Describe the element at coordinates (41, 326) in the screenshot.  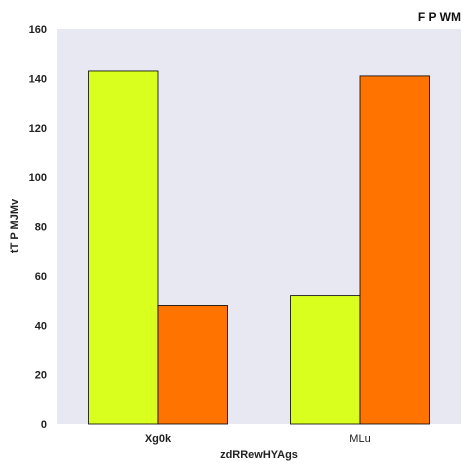
I see `y-tick-label: 40` at that location.